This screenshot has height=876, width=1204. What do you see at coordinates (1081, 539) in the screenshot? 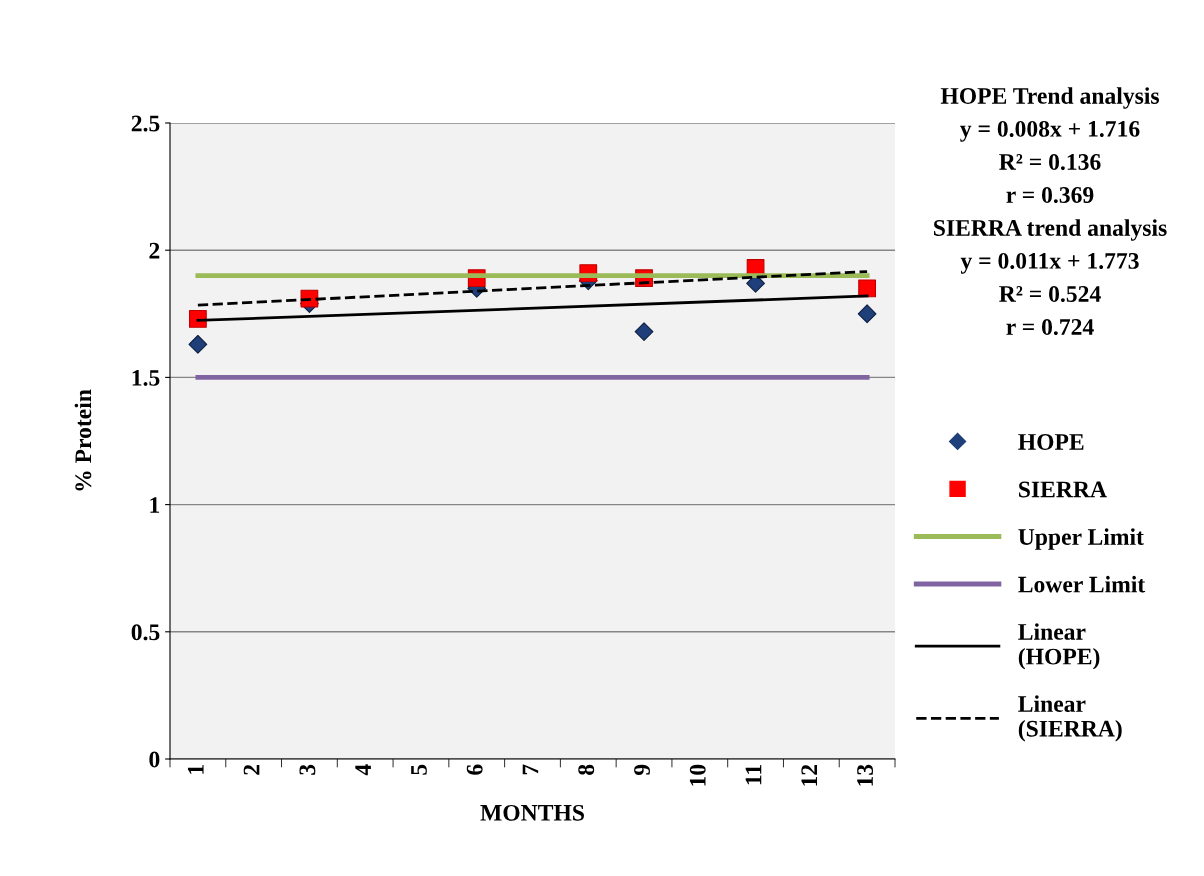
I see `legend-label: Upper Limit` at bounding box center [1081, 539].